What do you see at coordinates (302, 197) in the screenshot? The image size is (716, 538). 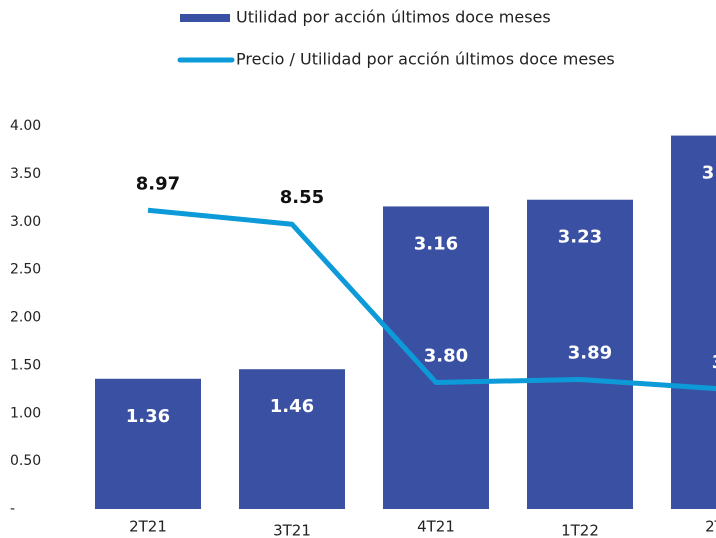 I see `line-label: 8.55` at bounding box center [302, 197].